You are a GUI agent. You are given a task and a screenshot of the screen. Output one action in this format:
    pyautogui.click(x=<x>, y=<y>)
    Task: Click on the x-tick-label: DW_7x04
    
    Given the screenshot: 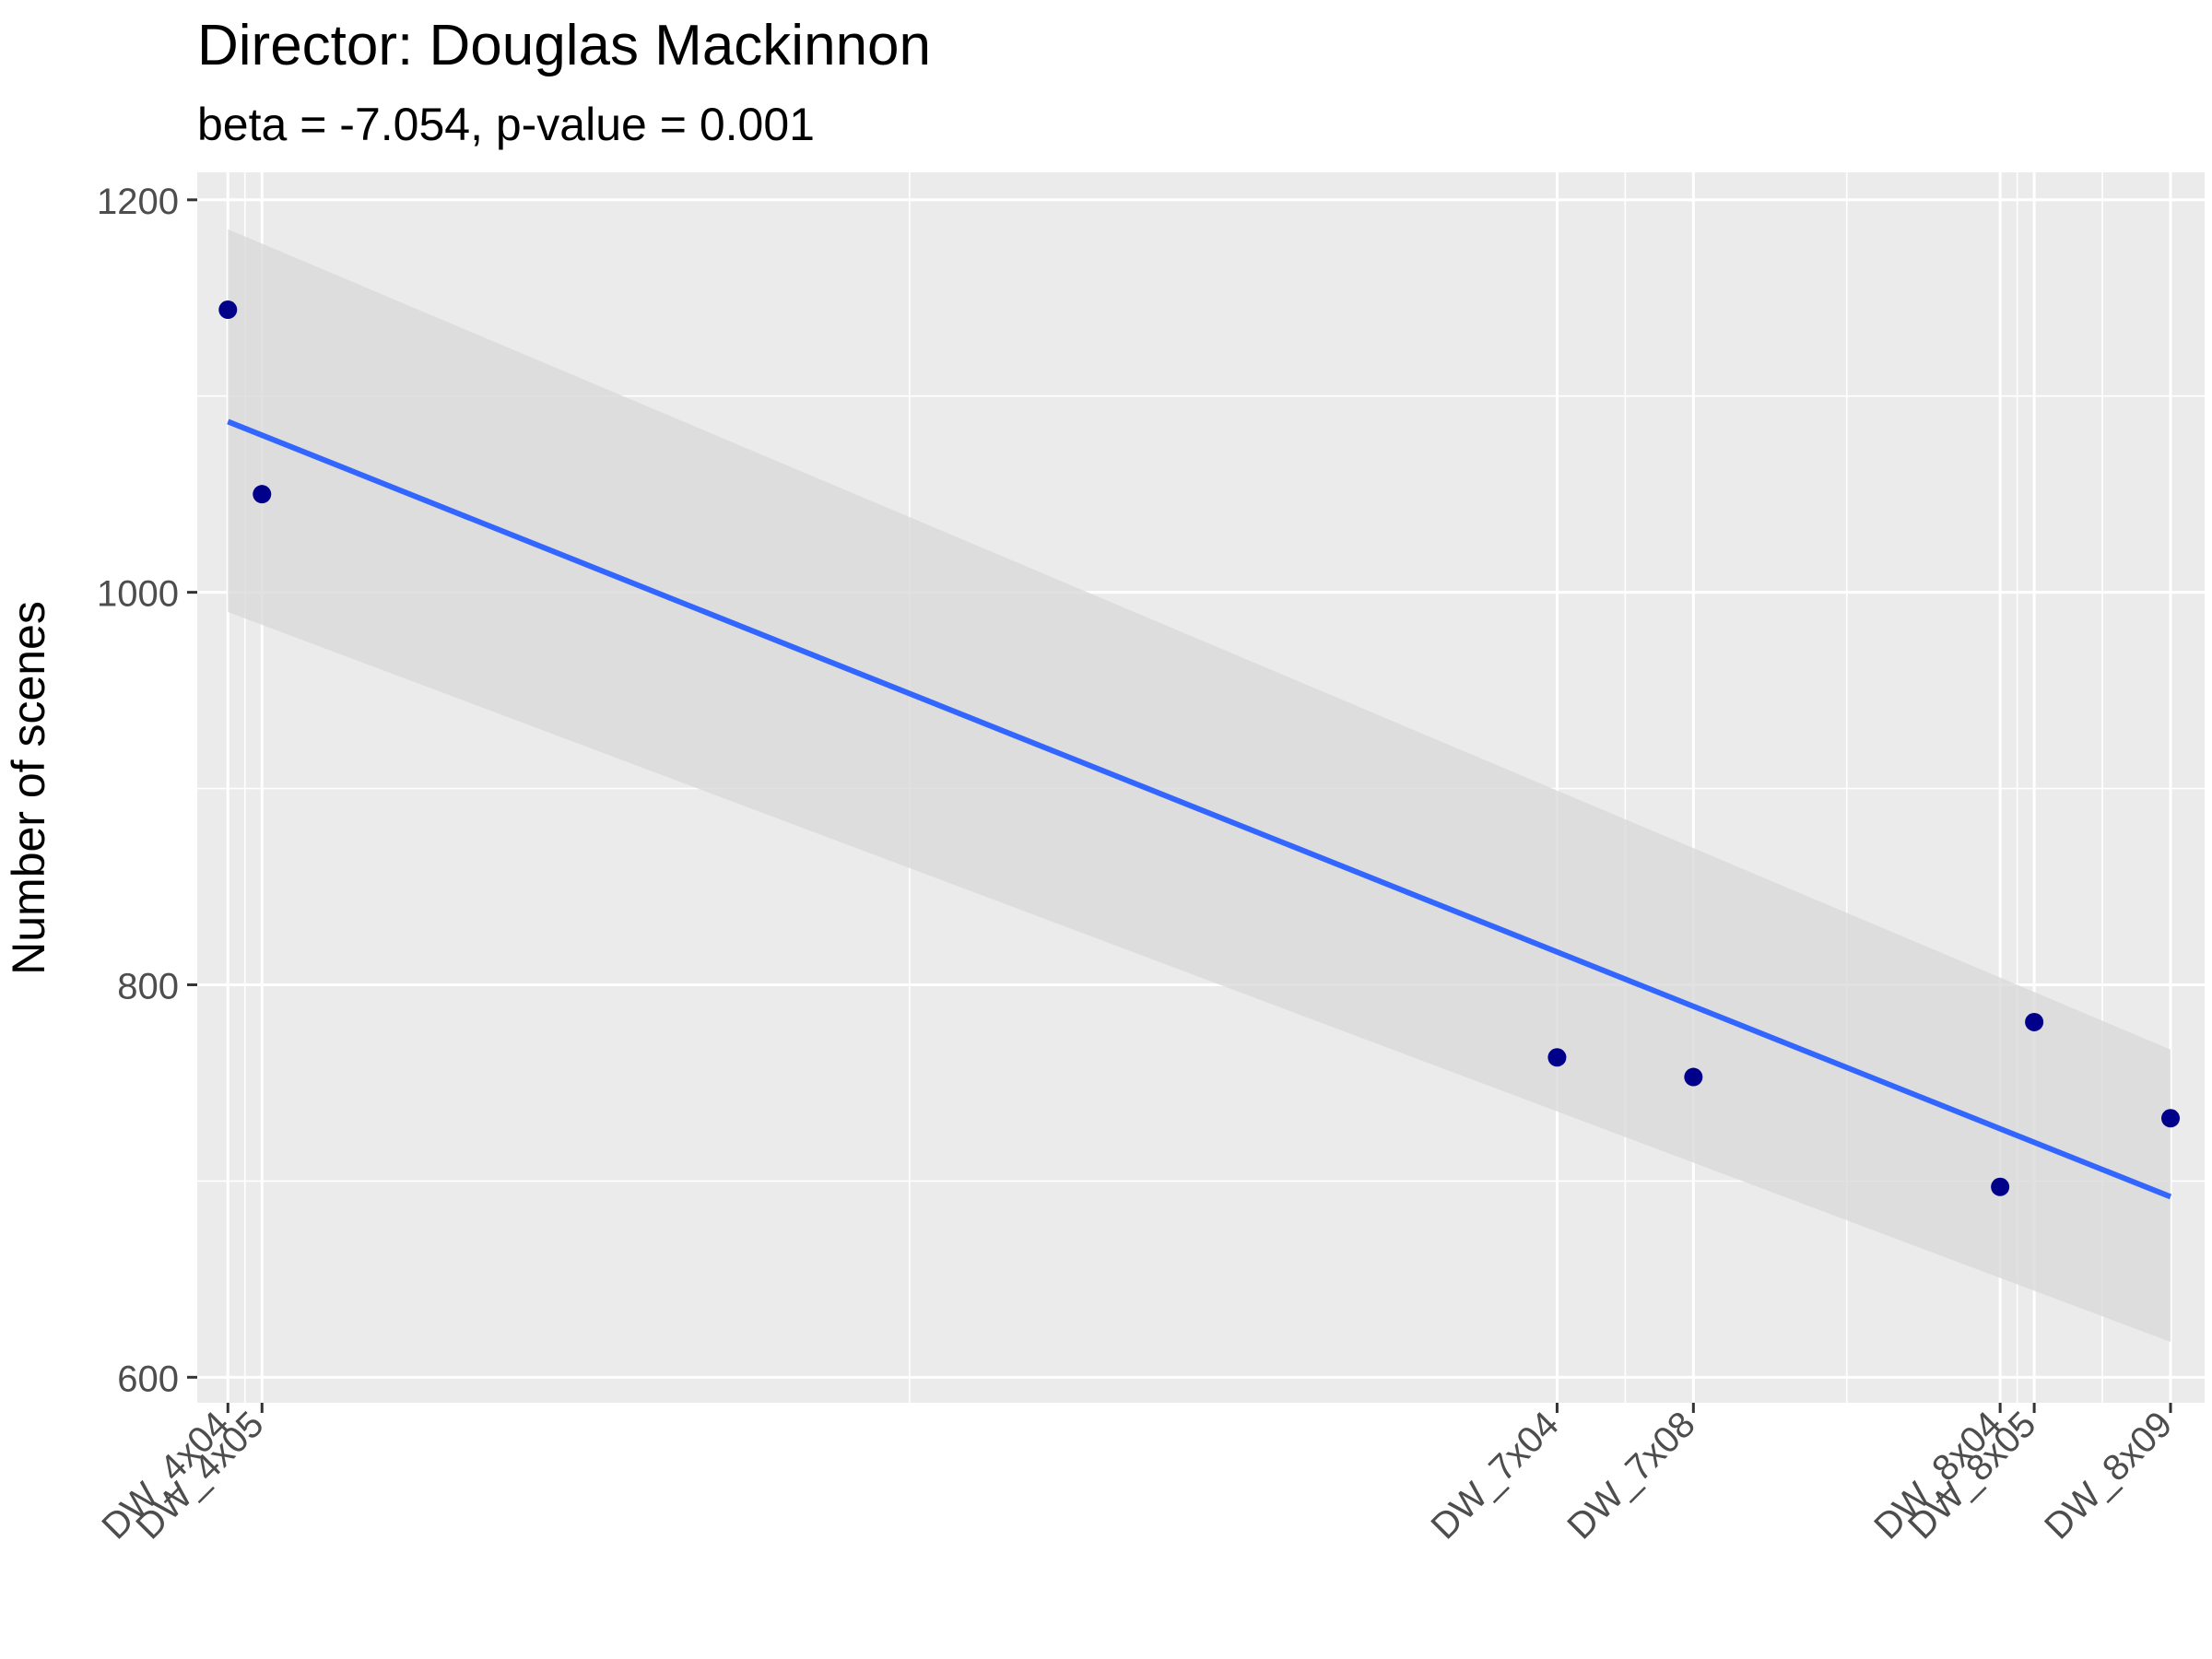 What is the action you would take?
    pyautogui.click(x=1494, y=1475)
    